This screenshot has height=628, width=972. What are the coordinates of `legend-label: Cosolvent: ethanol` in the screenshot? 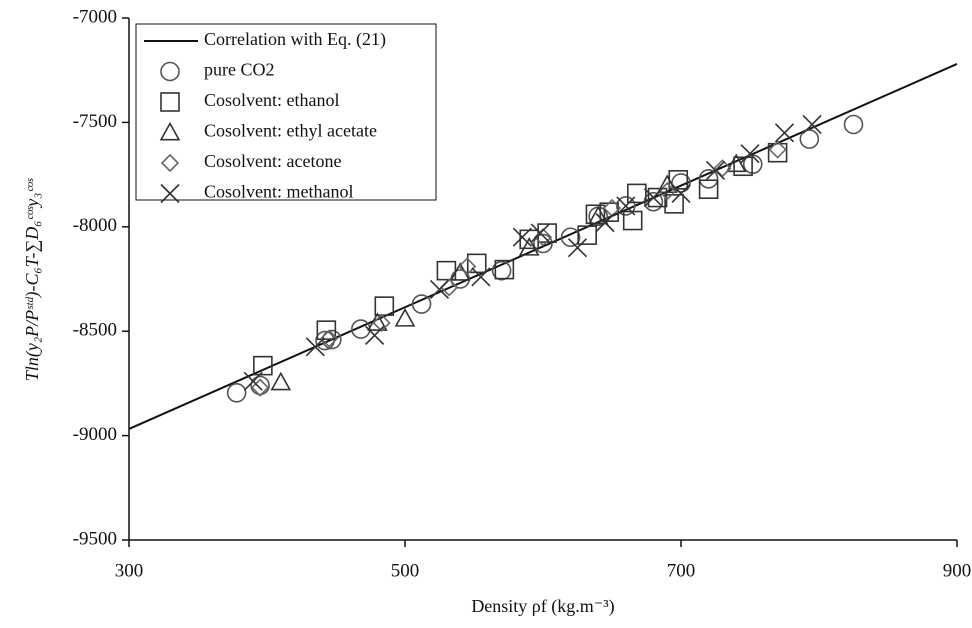 It's located at (271, 100).